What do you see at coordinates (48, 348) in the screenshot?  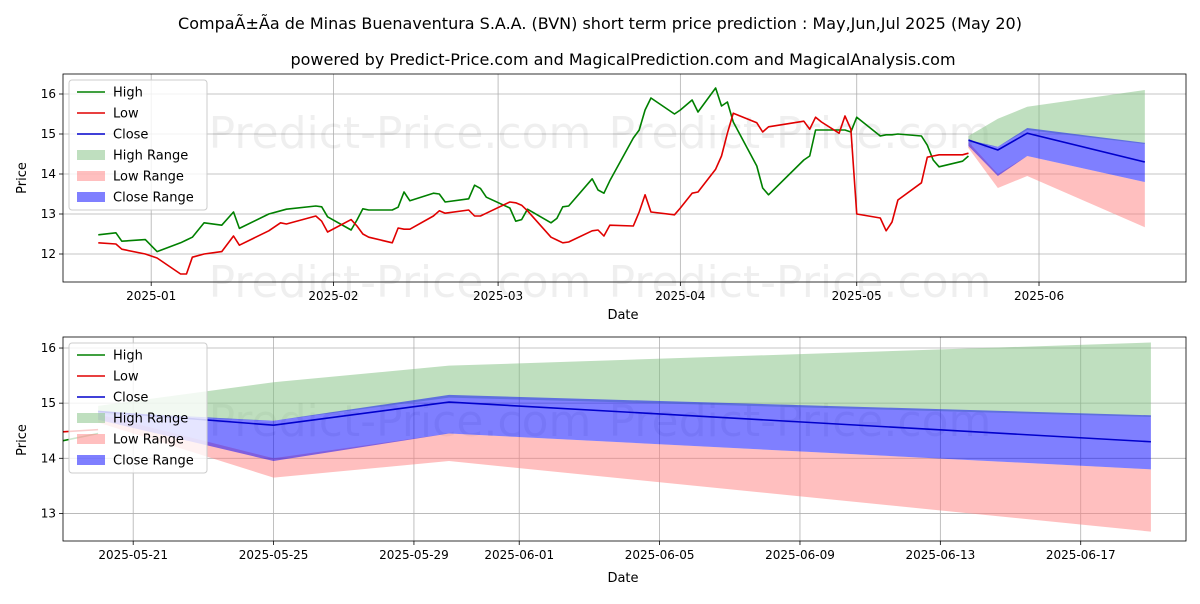 I see `bottom-y-tick-label: 16` at bounding box center [48, 348].